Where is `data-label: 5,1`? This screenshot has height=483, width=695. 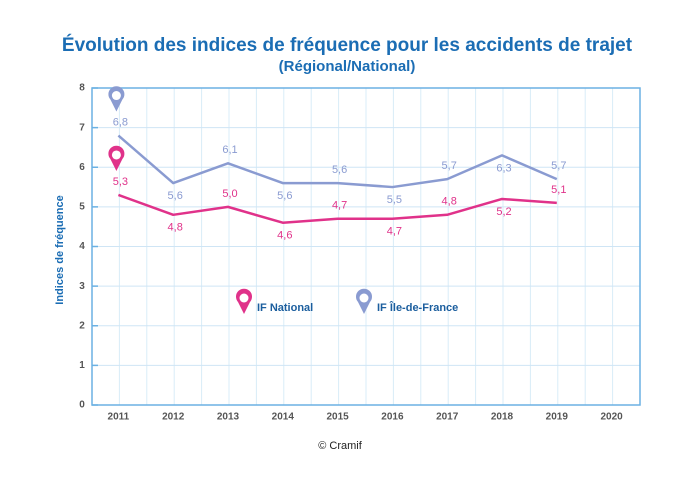 data-label: 5,1 is located at coordinates (558, 190).